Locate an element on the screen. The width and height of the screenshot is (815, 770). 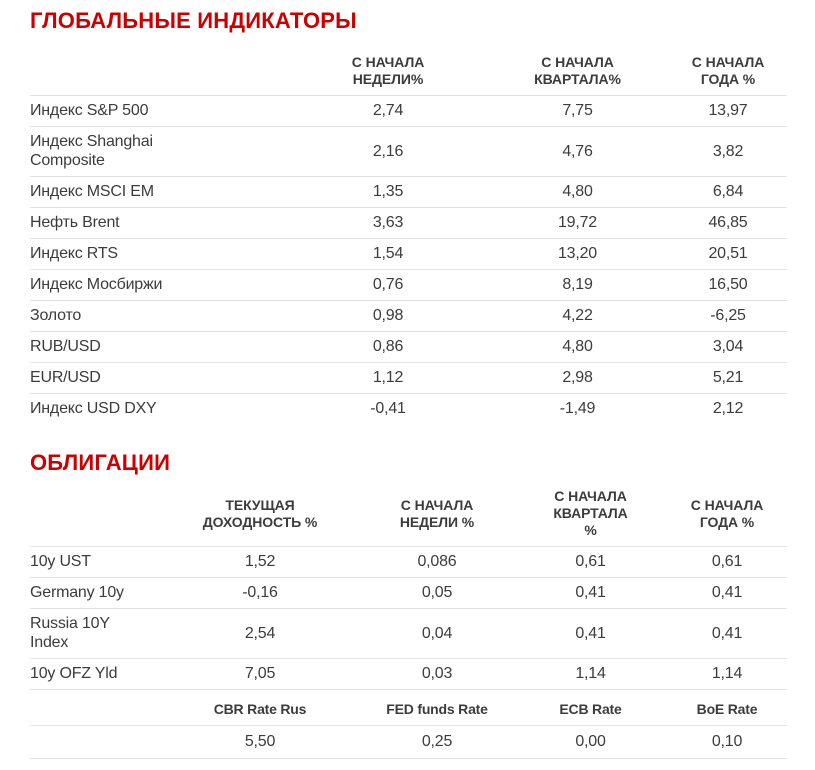
quarter-value: 19,72 is located at coordinates (577, 223).